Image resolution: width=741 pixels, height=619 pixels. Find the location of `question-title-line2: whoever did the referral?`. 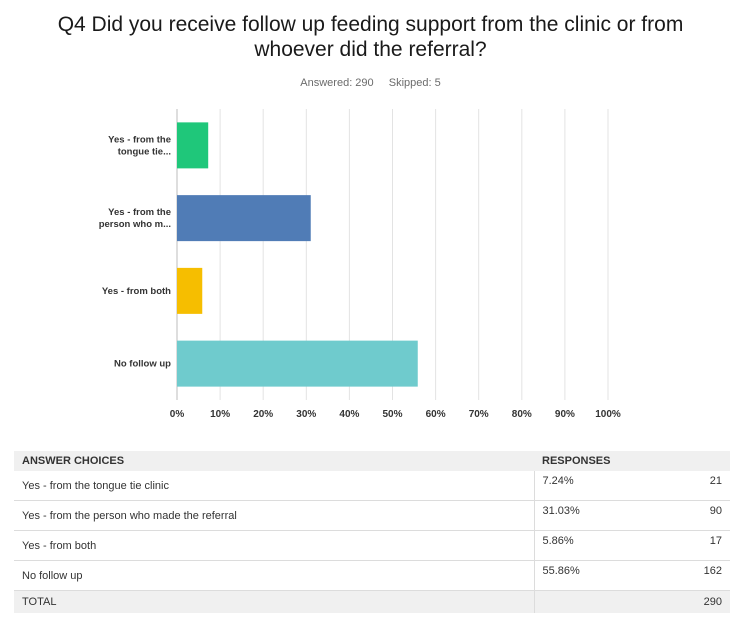

question-title-line2: whoever did the referral? is located at coordinates (370, 49).